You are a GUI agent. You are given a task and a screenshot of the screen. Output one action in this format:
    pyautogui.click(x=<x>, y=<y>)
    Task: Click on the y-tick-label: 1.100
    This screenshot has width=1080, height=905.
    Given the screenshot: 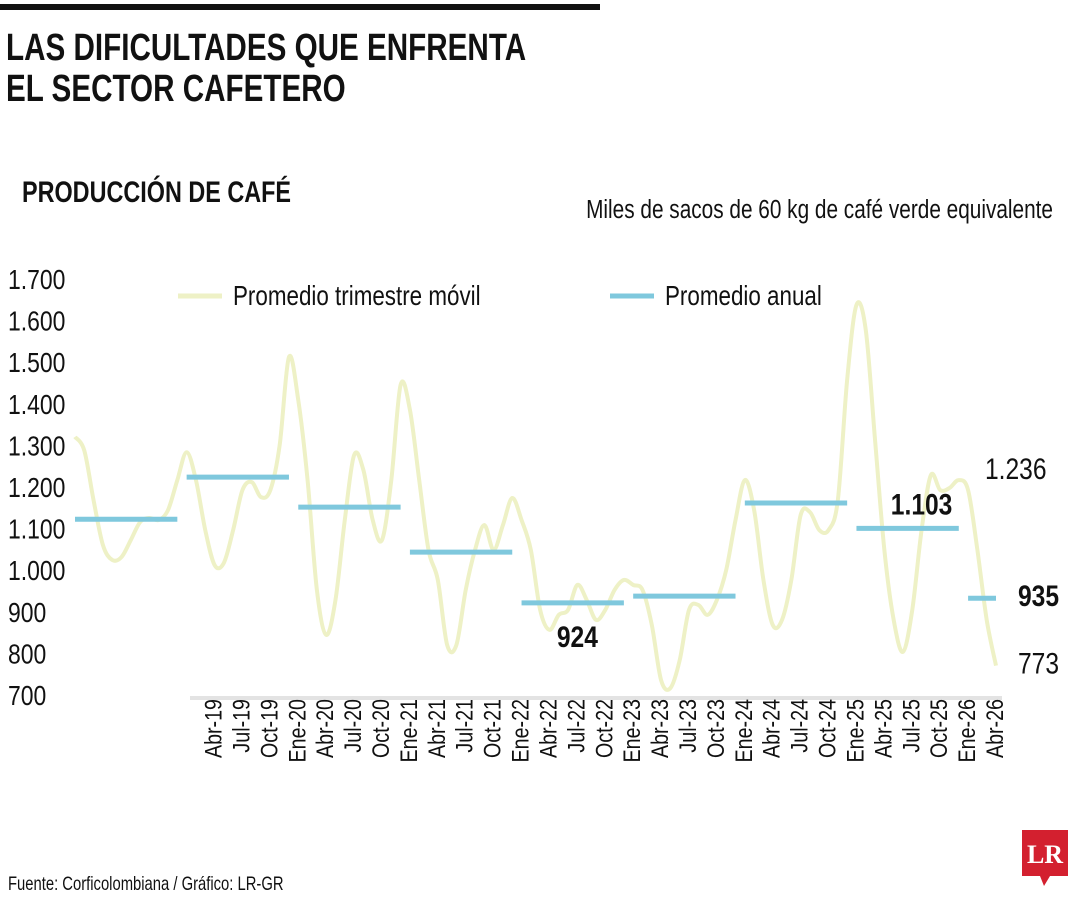 What is the action you would take?
    pyautogui.click(x=36, y=530)
    